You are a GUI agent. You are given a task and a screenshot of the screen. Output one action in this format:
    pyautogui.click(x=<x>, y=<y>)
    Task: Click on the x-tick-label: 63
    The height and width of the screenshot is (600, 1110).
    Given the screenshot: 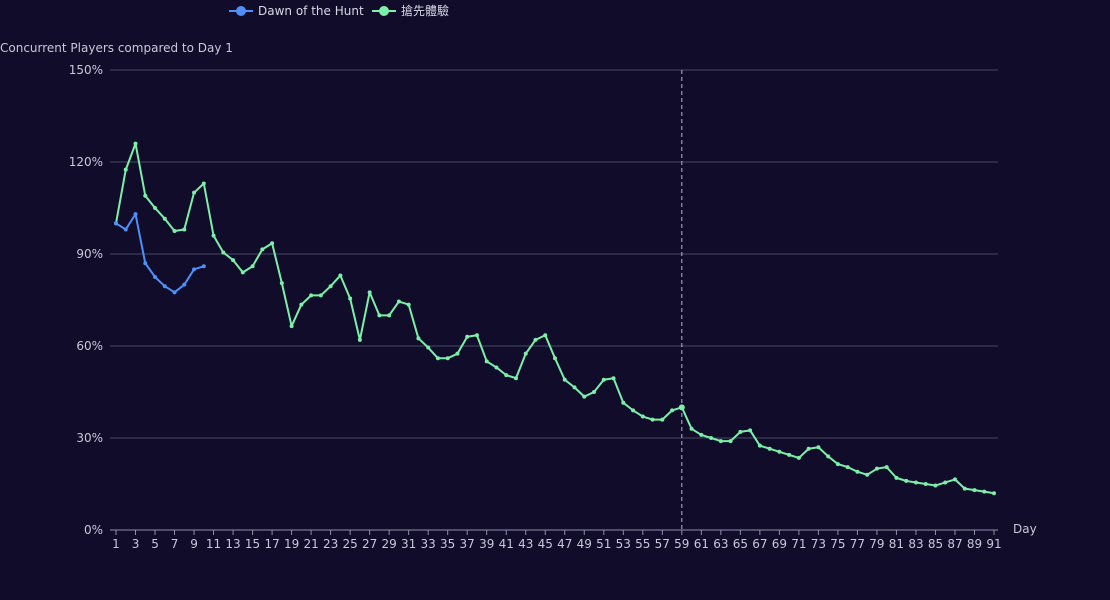 What is the action you would take?
    pyautogui.click(x=720, y=544)
    